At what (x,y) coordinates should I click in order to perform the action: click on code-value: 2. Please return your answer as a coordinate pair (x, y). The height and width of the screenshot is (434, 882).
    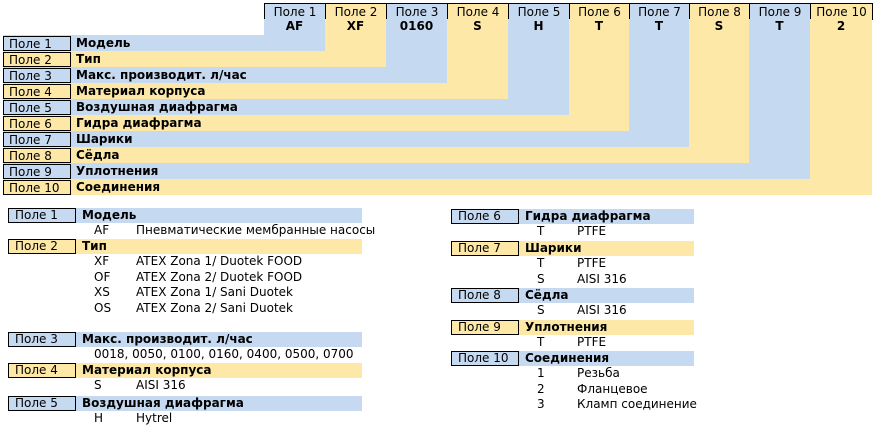
    Looking at the image, I should click on (841, 26).